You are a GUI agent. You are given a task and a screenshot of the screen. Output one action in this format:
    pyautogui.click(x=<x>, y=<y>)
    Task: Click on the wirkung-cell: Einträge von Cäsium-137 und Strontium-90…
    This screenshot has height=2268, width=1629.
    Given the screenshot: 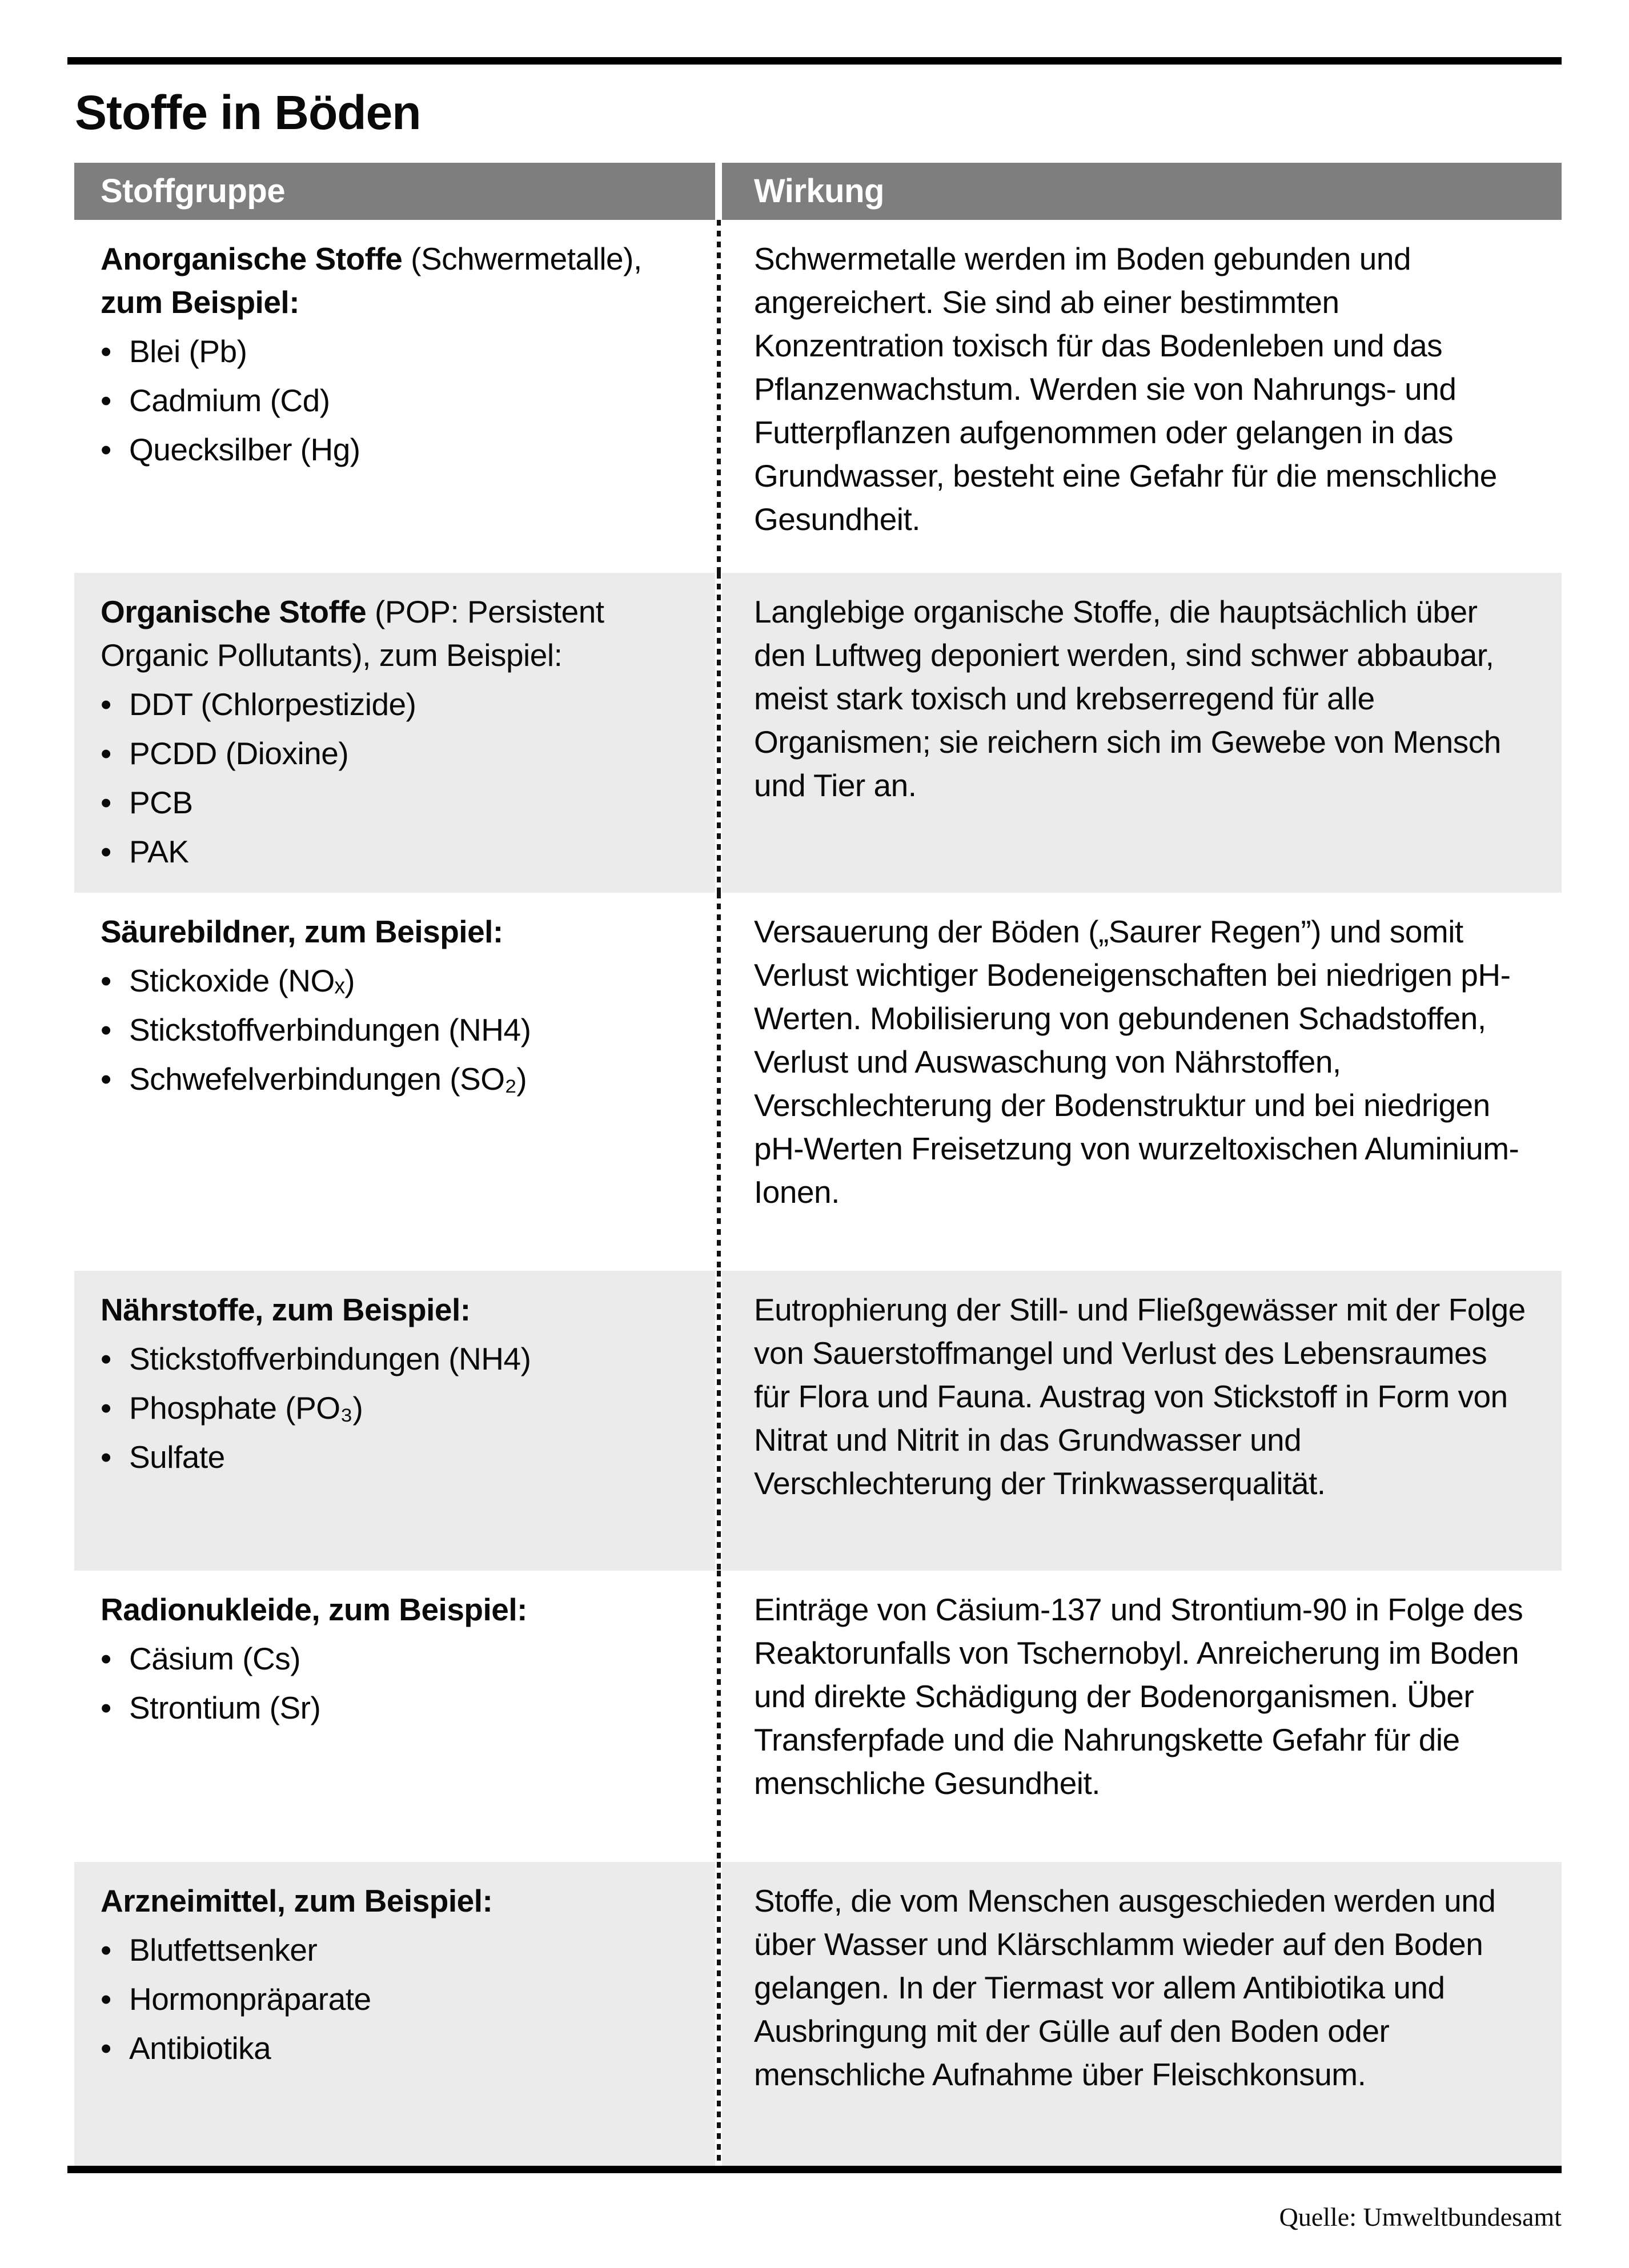 What is the action you would take?
    pyautogui.click(x=1142, y=1716)
    